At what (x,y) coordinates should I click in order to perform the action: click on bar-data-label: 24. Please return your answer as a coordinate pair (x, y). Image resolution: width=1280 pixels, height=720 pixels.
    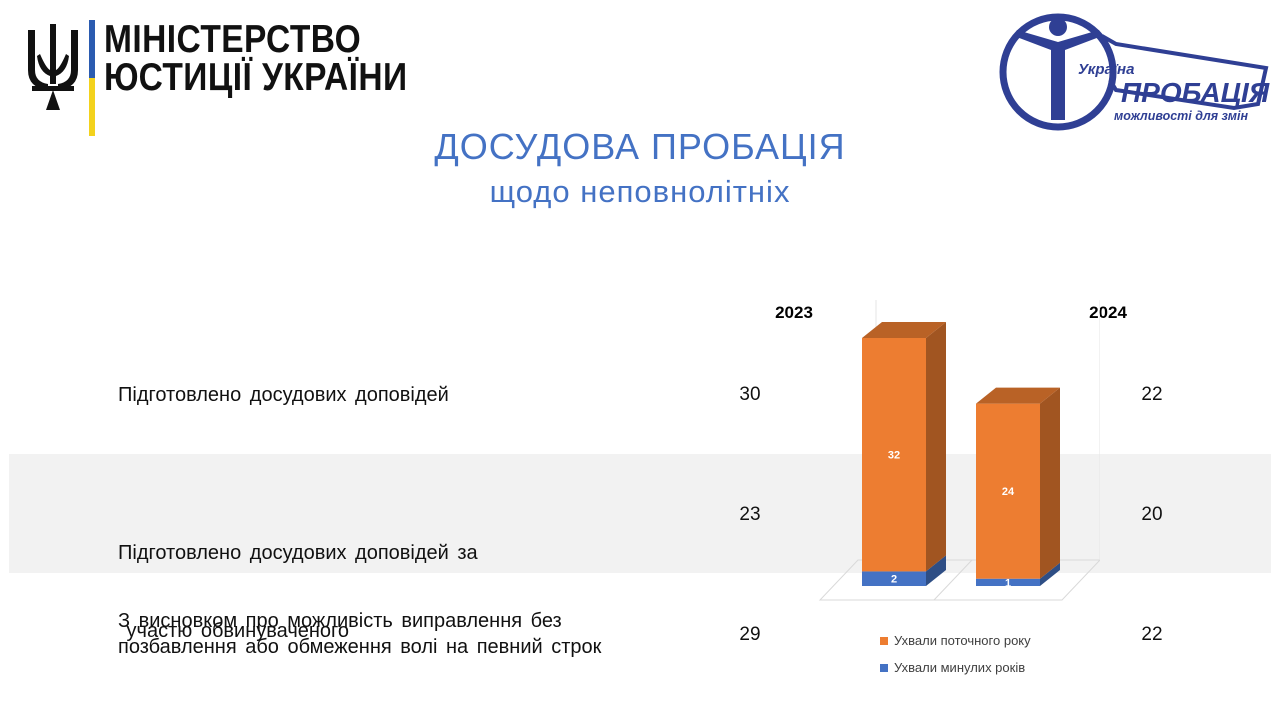
    Looking at the image, I should click on (1008, 492).